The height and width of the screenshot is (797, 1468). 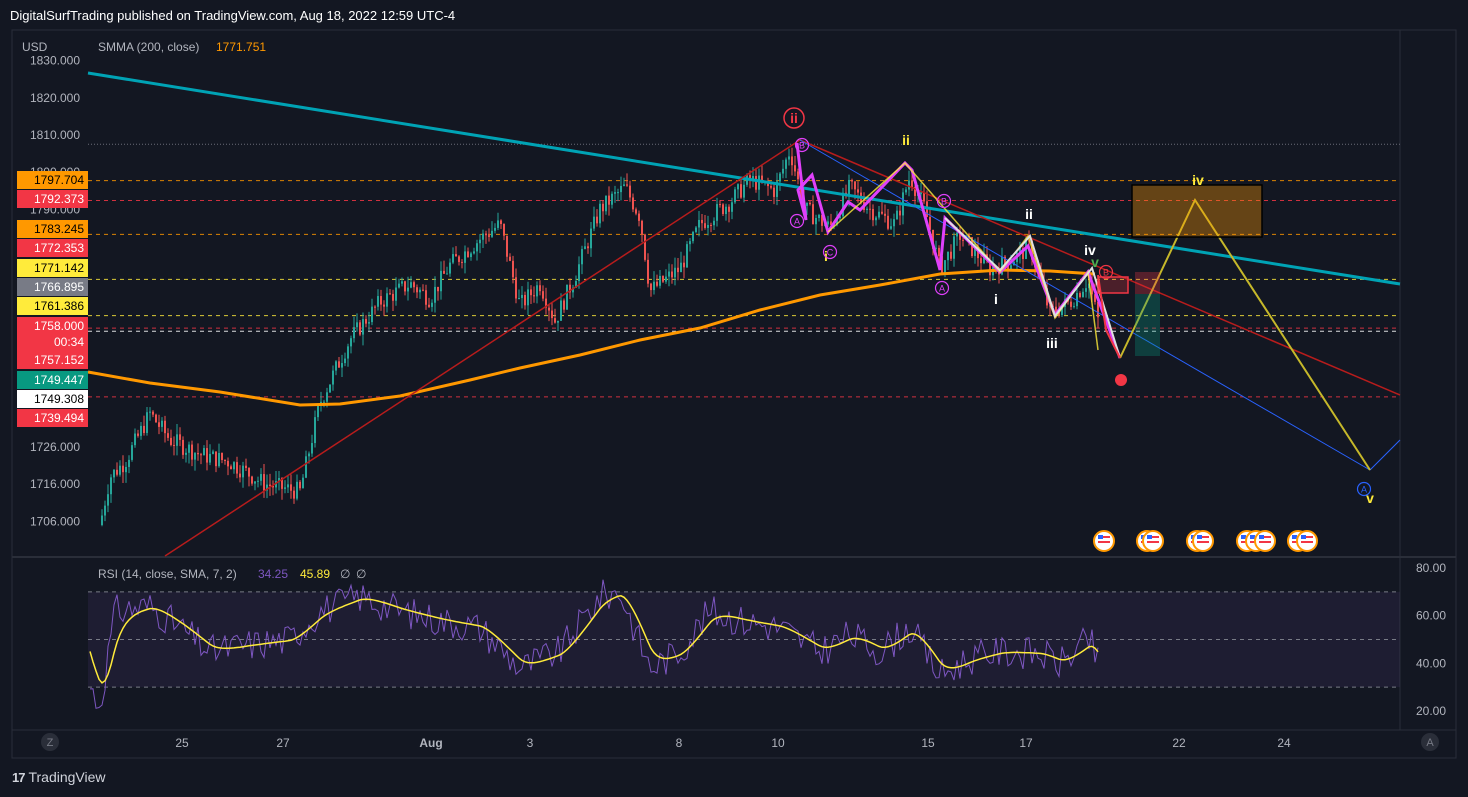 What do you see at coordinates (1245, 334) in the screenshot?
I see `projection-yellow` at bounding box center [1245, 334].